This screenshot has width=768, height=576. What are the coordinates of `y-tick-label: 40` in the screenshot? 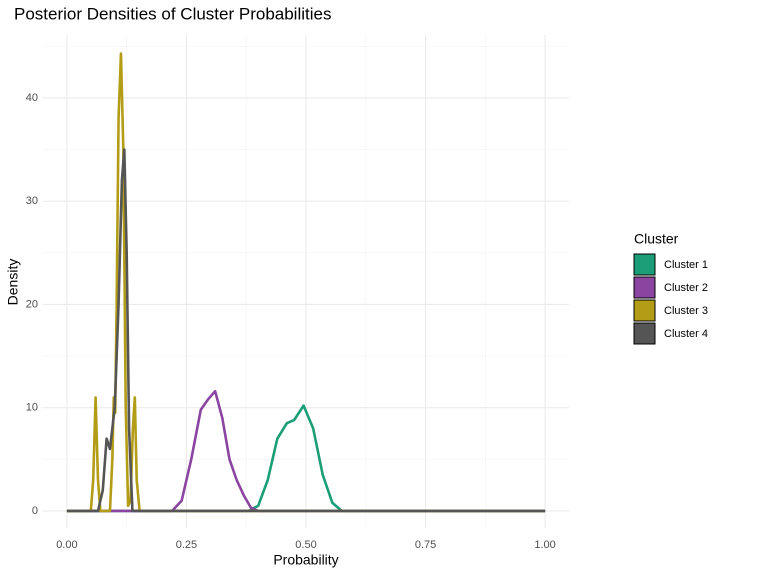 It's located at (32, 98).